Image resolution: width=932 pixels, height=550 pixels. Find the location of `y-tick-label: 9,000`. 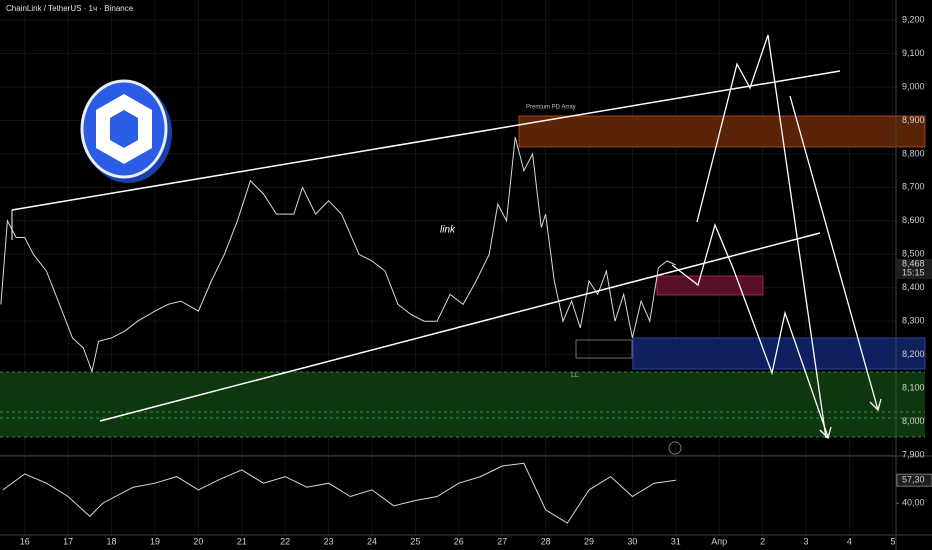

y-tick-label: 9,000 is located at coordinates (913, 86).